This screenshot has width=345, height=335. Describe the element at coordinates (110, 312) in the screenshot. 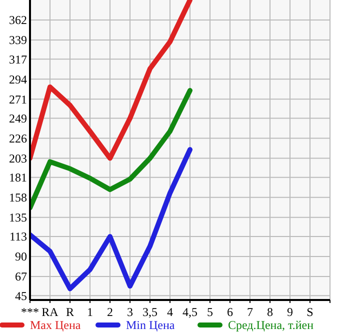

I see `x-tick-label: 2` at that location.